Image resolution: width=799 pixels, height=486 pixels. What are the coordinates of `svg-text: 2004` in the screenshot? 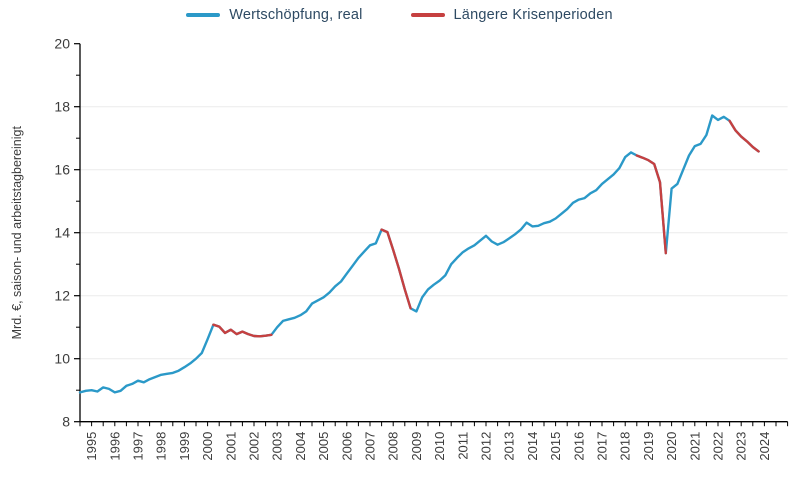 It's located at (300, 446).